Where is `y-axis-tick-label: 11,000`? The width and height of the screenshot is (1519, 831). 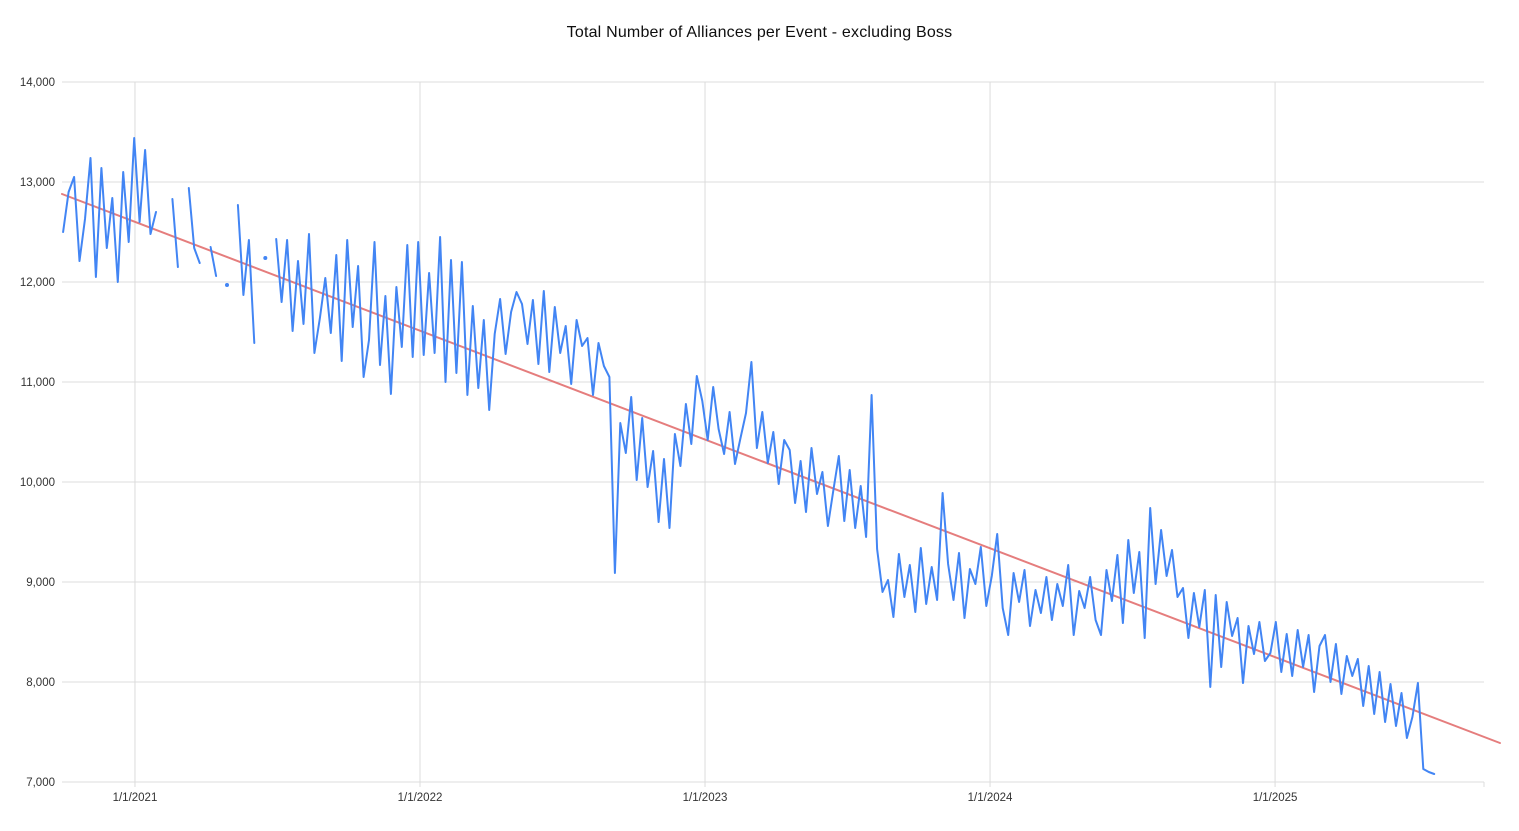 y-axis-tick-label: 11,000 is located at coordinates (38, 383).